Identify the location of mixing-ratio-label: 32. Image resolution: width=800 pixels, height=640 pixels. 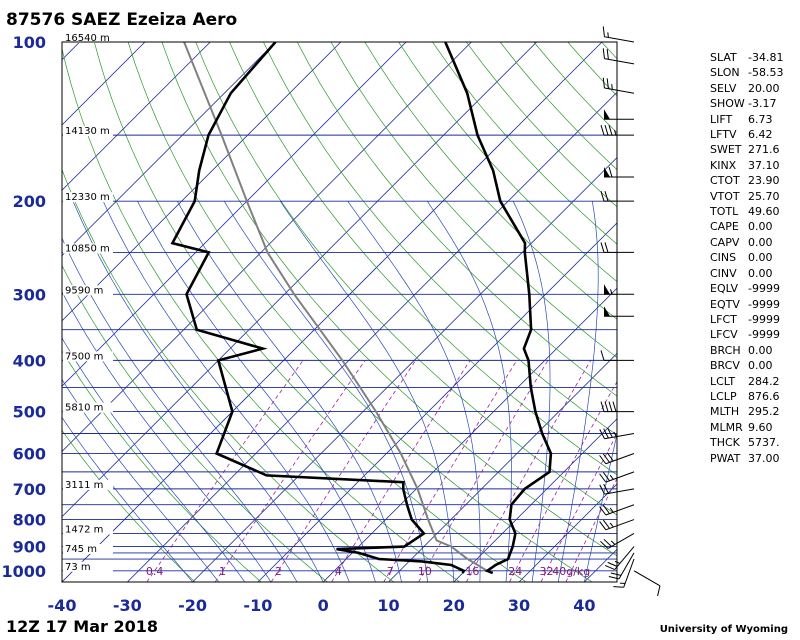
(547, 571).